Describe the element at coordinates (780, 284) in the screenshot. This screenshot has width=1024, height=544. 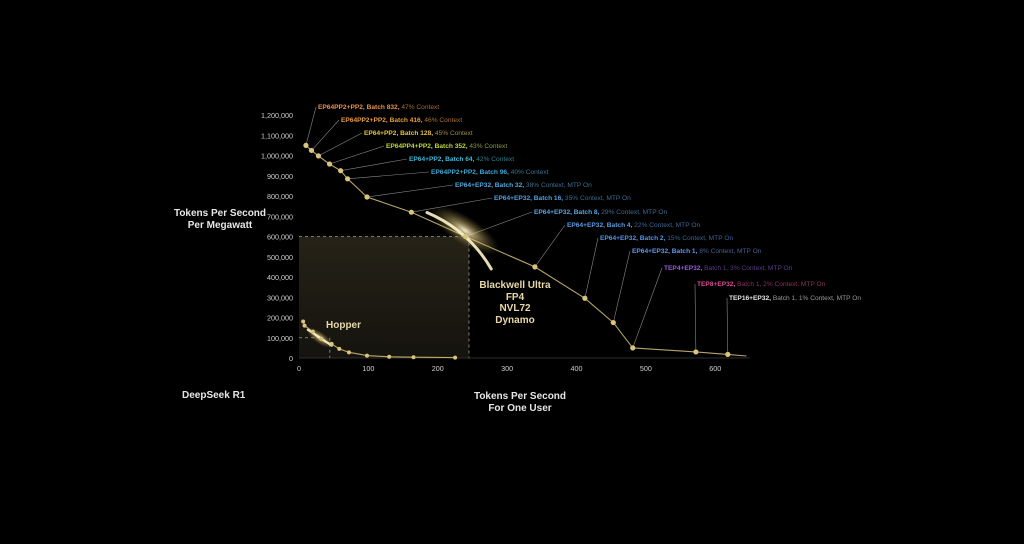
I see `annotation-detail: Batch 1, 2% Context, MTP On` at that location.